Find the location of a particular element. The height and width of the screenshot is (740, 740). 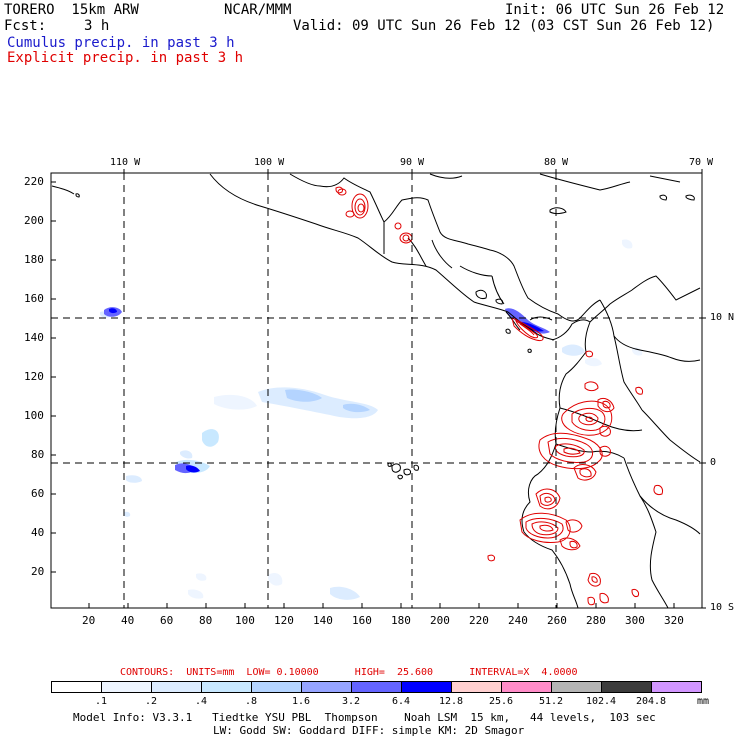

x-tick: 40 is located at coordinates (128, 620).